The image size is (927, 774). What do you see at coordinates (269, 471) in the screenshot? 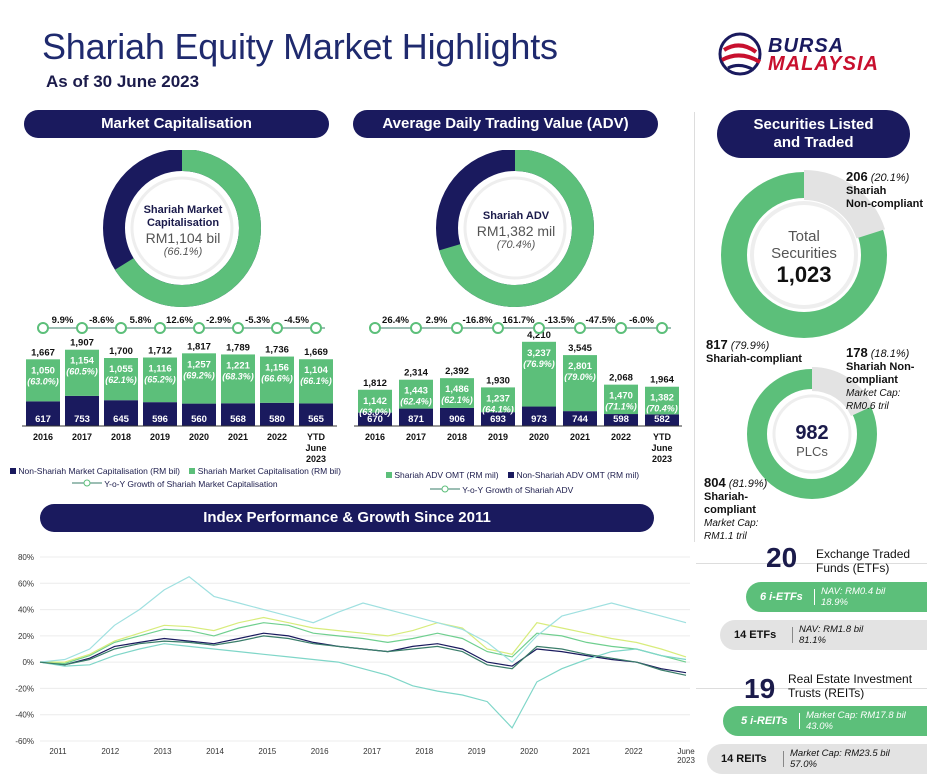
I see `legend-shariah-mc: Shariah Market Capitalisation (RM bil)` at bounding box center [269, 471].